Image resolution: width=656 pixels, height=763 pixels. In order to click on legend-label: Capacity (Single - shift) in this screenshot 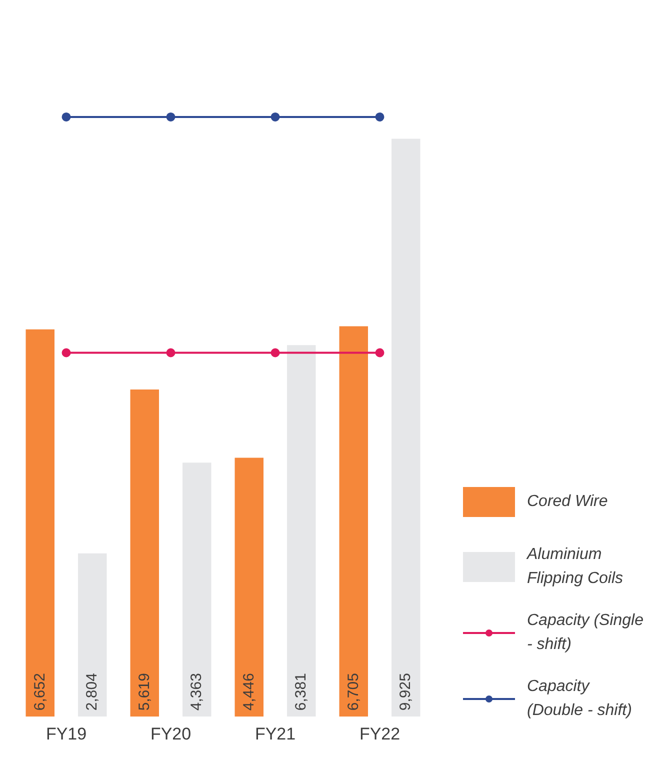, I will do `click(585, 633)`.